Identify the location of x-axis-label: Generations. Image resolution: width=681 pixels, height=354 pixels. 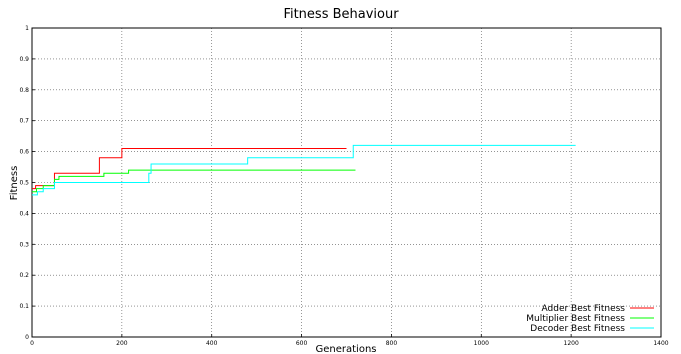
(346, 349).